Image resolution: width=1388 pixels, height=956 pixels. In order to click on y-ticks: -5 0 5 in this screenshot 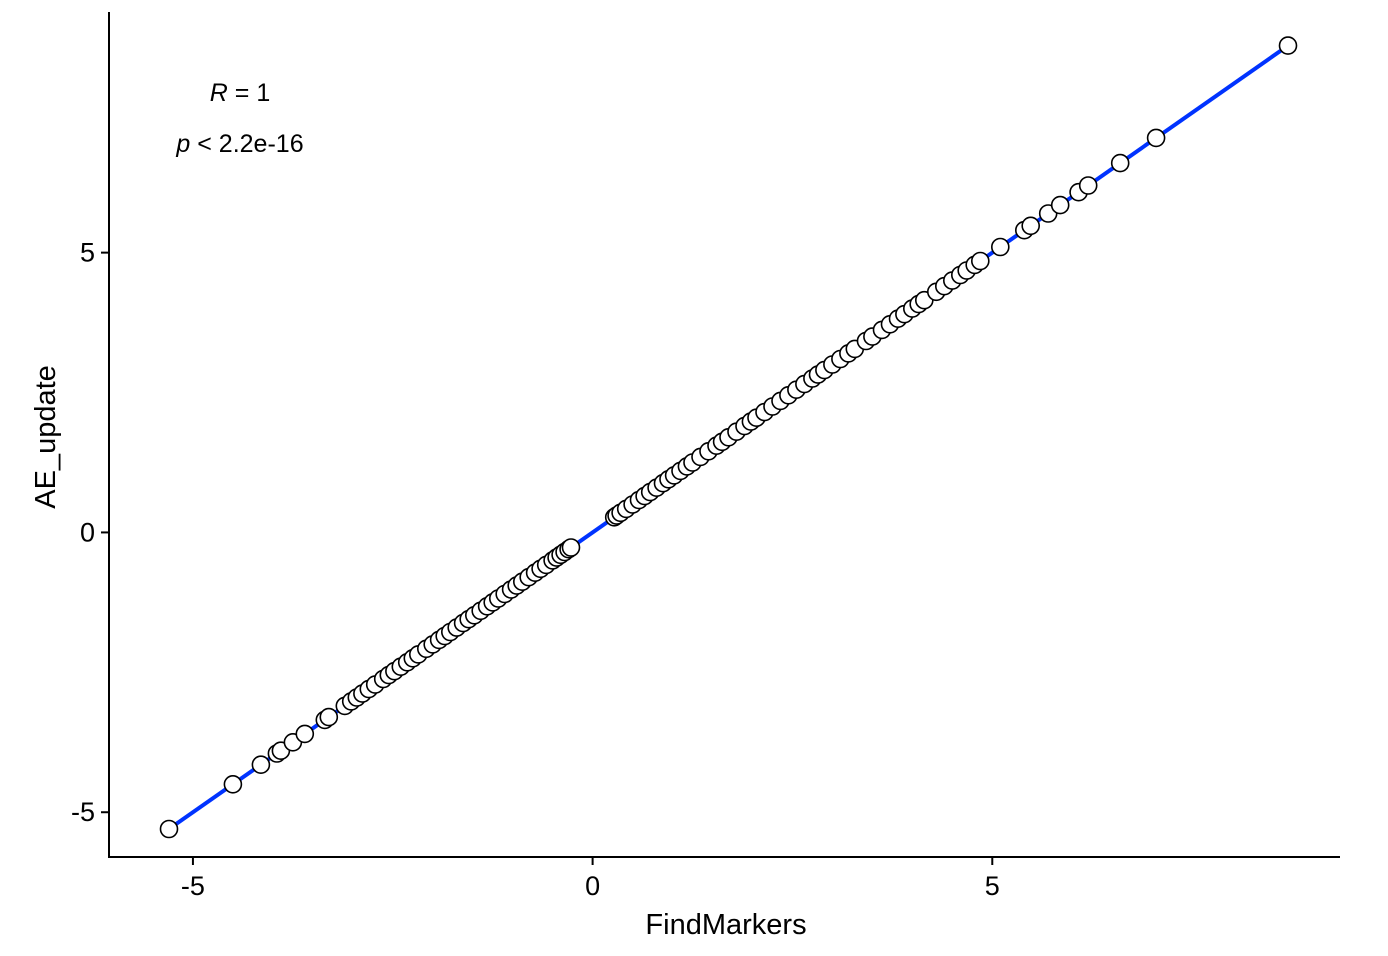, I will do `click(90, 532)`.